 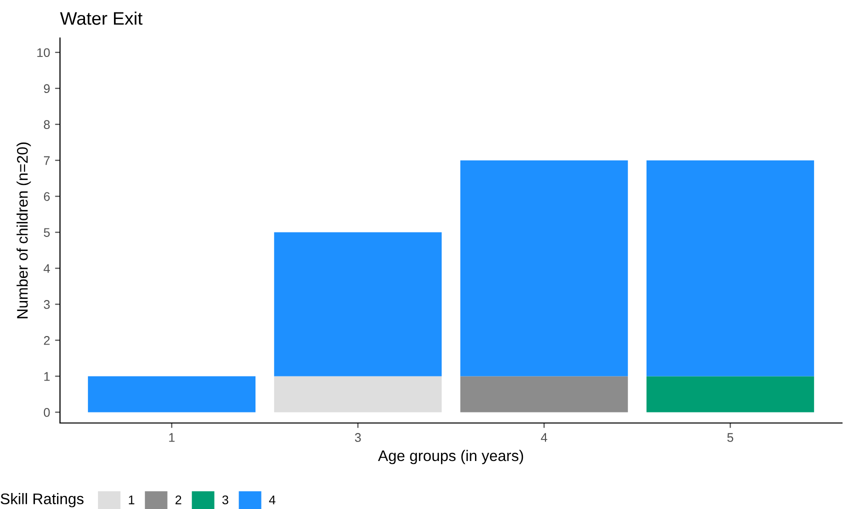 What do you see at coordinates (544, 437) in the screenshot?
I see `x-tick-label: 4` at bounding box center [544, 437].